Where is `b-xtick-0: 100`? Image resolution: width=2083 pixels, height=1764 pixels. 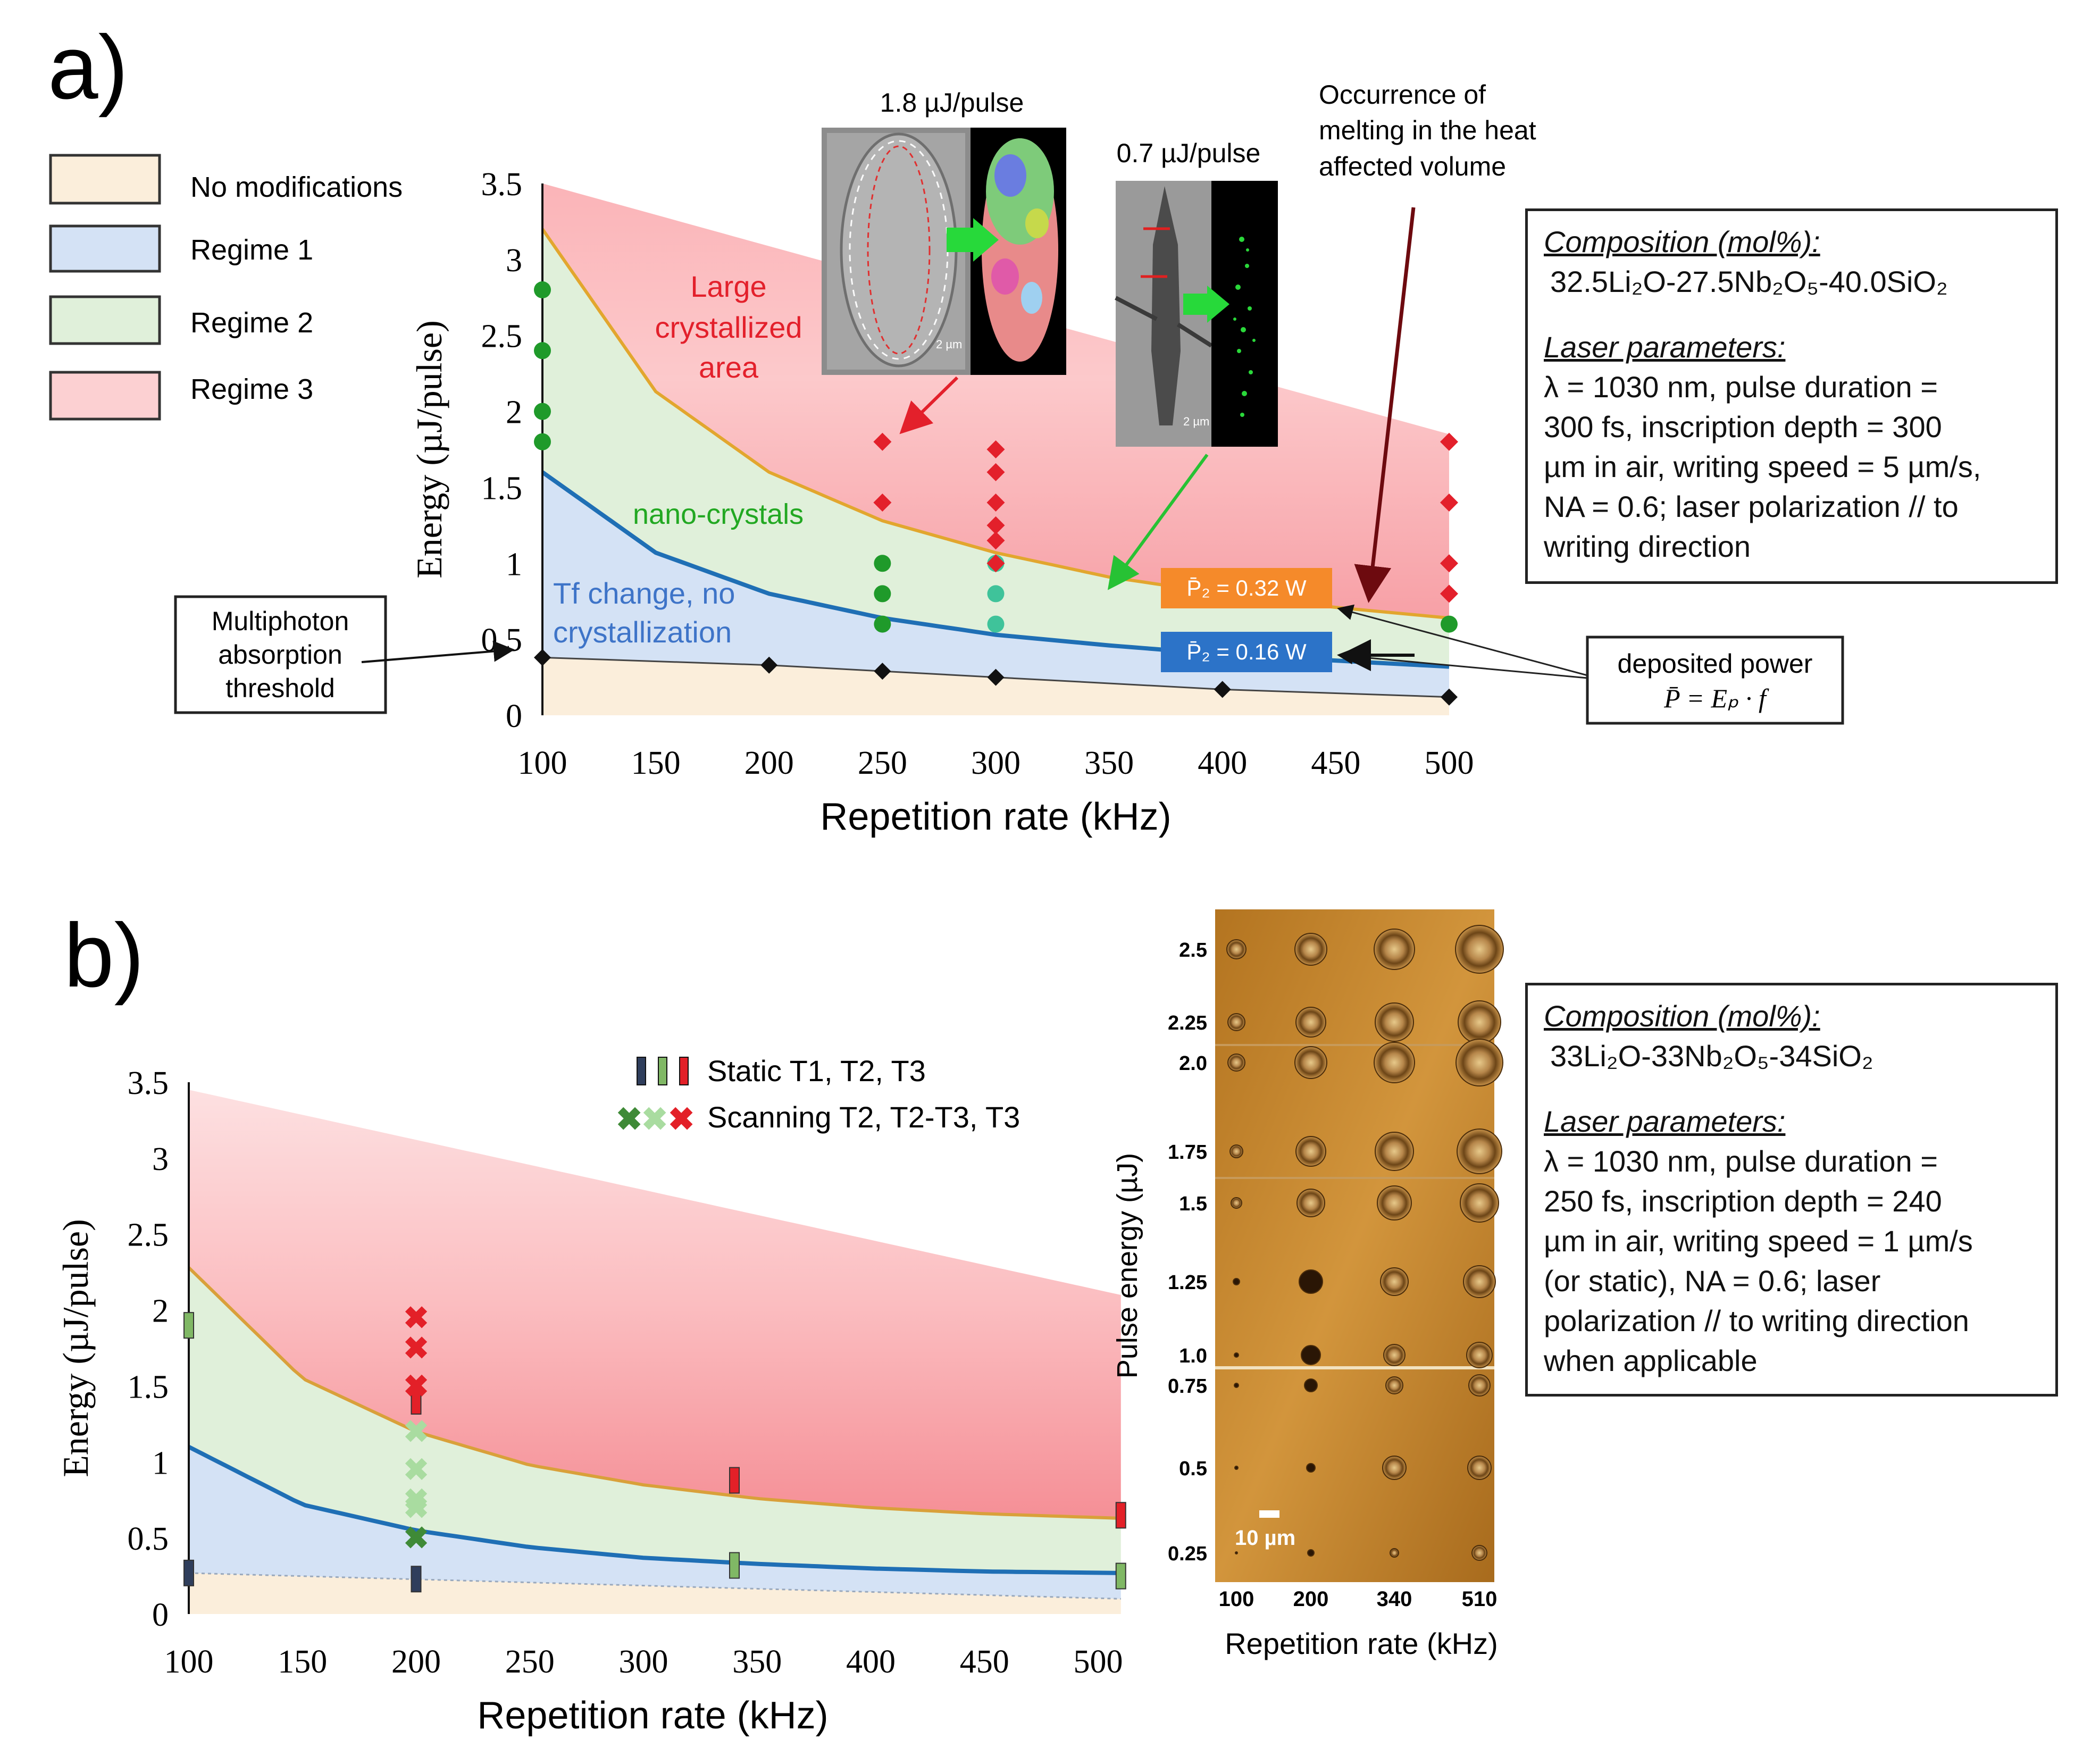
b-xtick-0: 100 is located at coordinates (189, 1662).